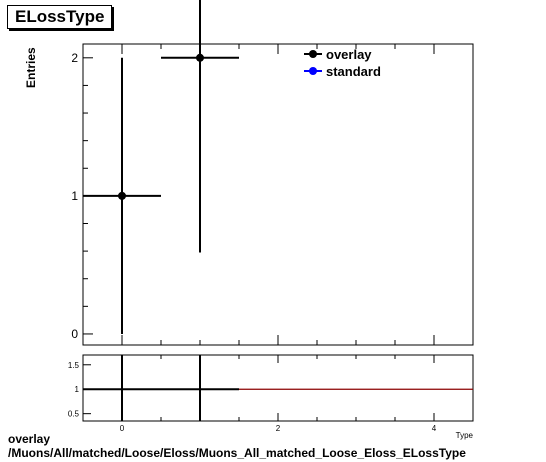 The width and height of the screenshot is (546, 462). What do you see at coordinates (122, 428) in the screenshot?
I see `ratio-x-tick-label: 0` at bounding box center [122, 428].